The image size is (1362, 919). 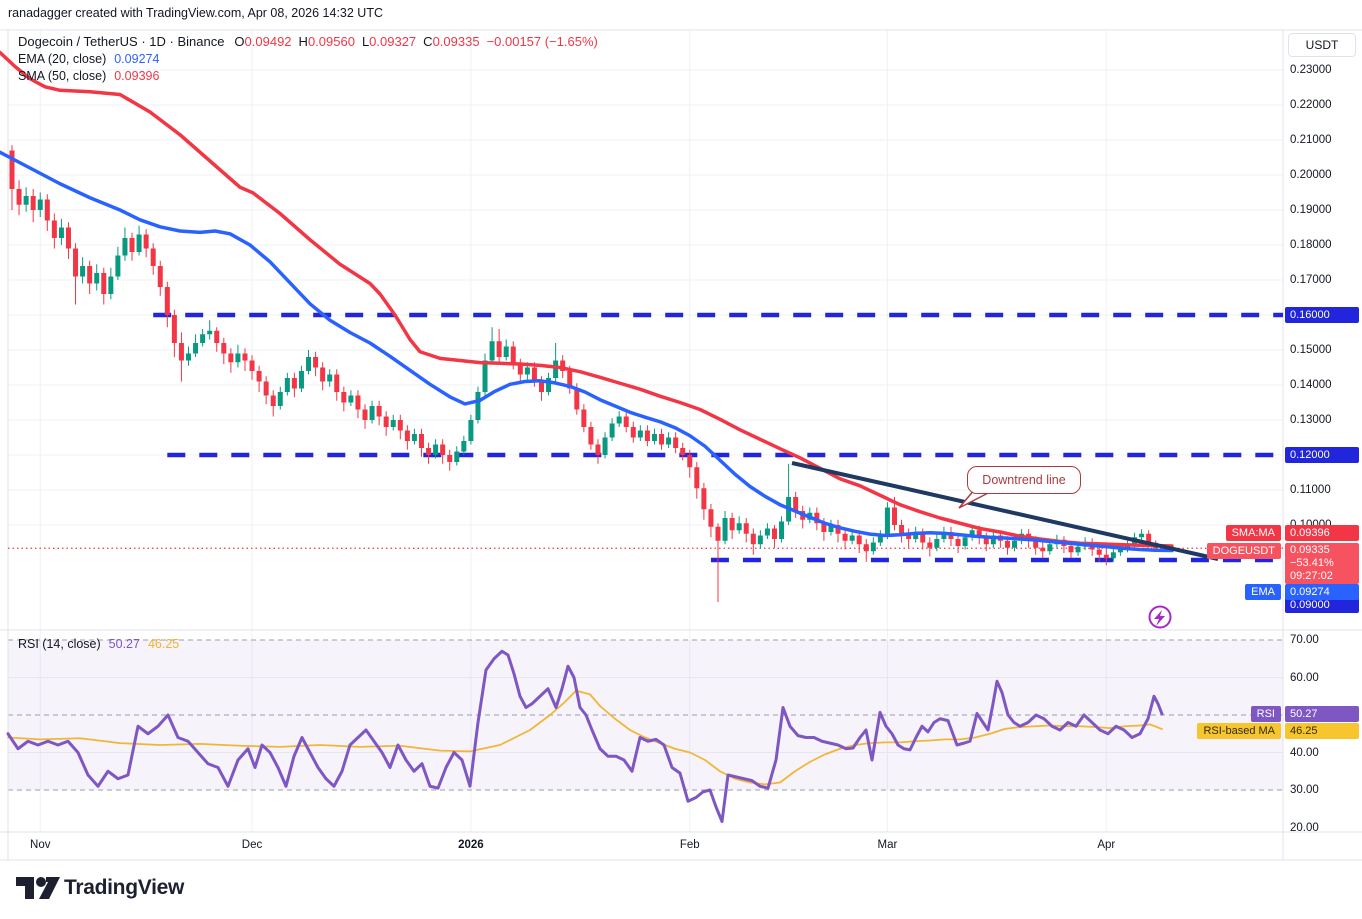 What do you see at coordinates (1322, 45) in the screenshot?
I see `currency-toggle-button: USDT` at bounding box center [1322, 45].